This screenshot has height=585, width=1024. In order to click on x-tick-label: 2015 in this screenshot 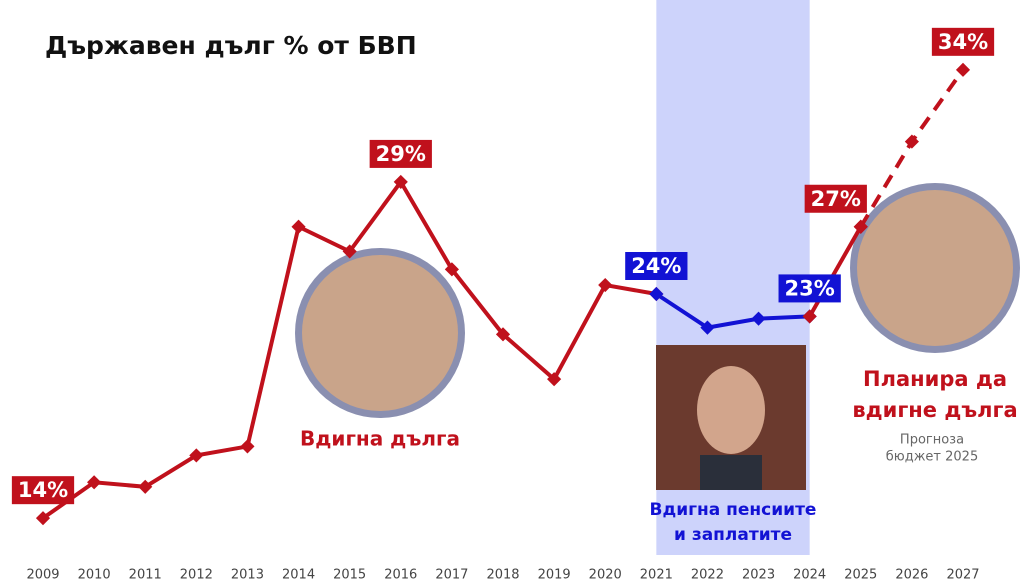, I will do `click(349, 575)`.